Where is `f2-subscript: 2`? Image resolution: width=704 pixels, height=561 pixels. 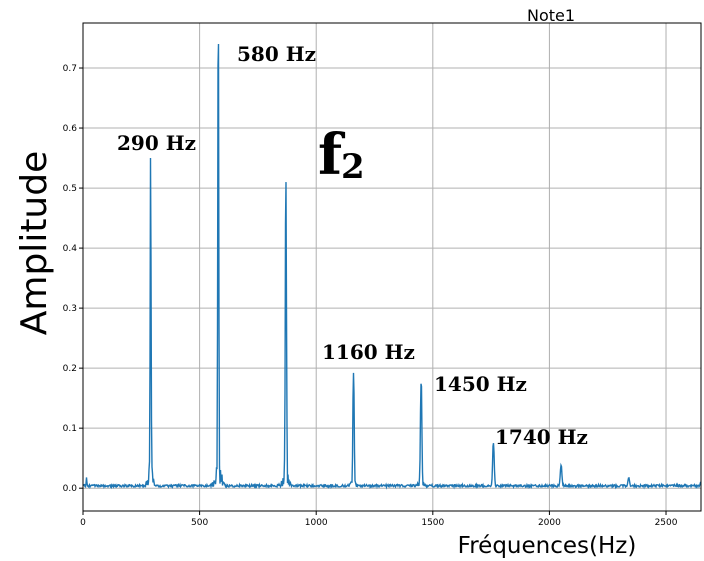 f2-subscript: 2 is located at coordinates (353, 167).